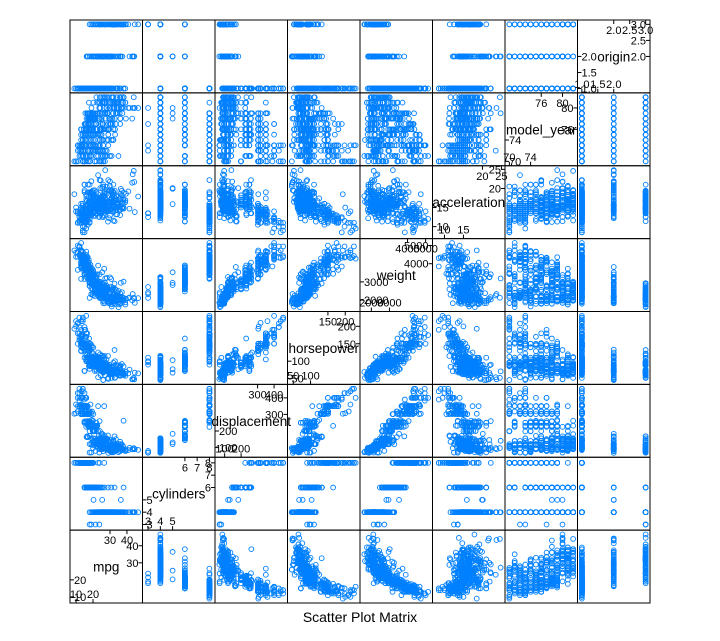 This screenshot has width=720, height=641. I want to click on panel-horsepower-vs-origin, so click(323, 56).